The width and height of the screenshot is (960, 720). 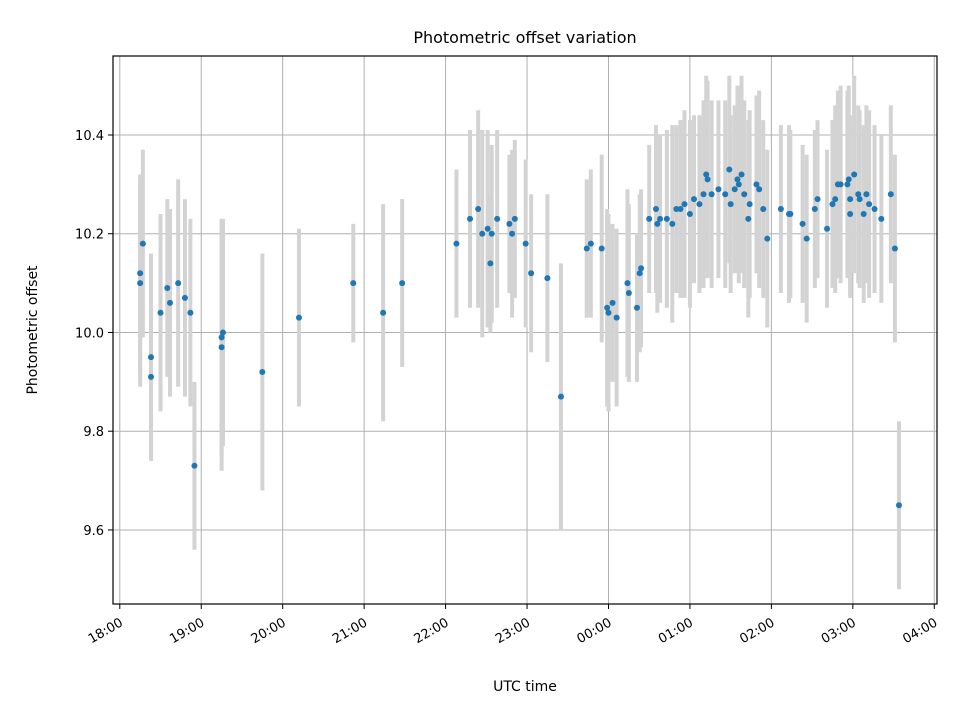 I want to click on y-tick-label: 10.2, so click(x=89, y=235).